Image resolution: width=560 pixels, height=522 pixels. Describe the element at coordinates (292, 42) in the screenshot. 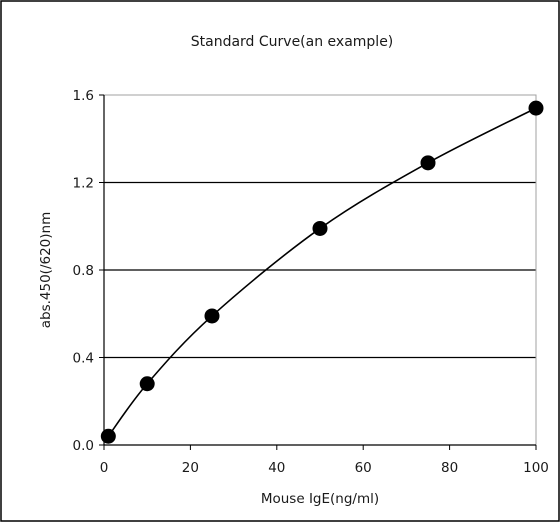

I see `chart-title: Standard Curve(an example)` at that location.